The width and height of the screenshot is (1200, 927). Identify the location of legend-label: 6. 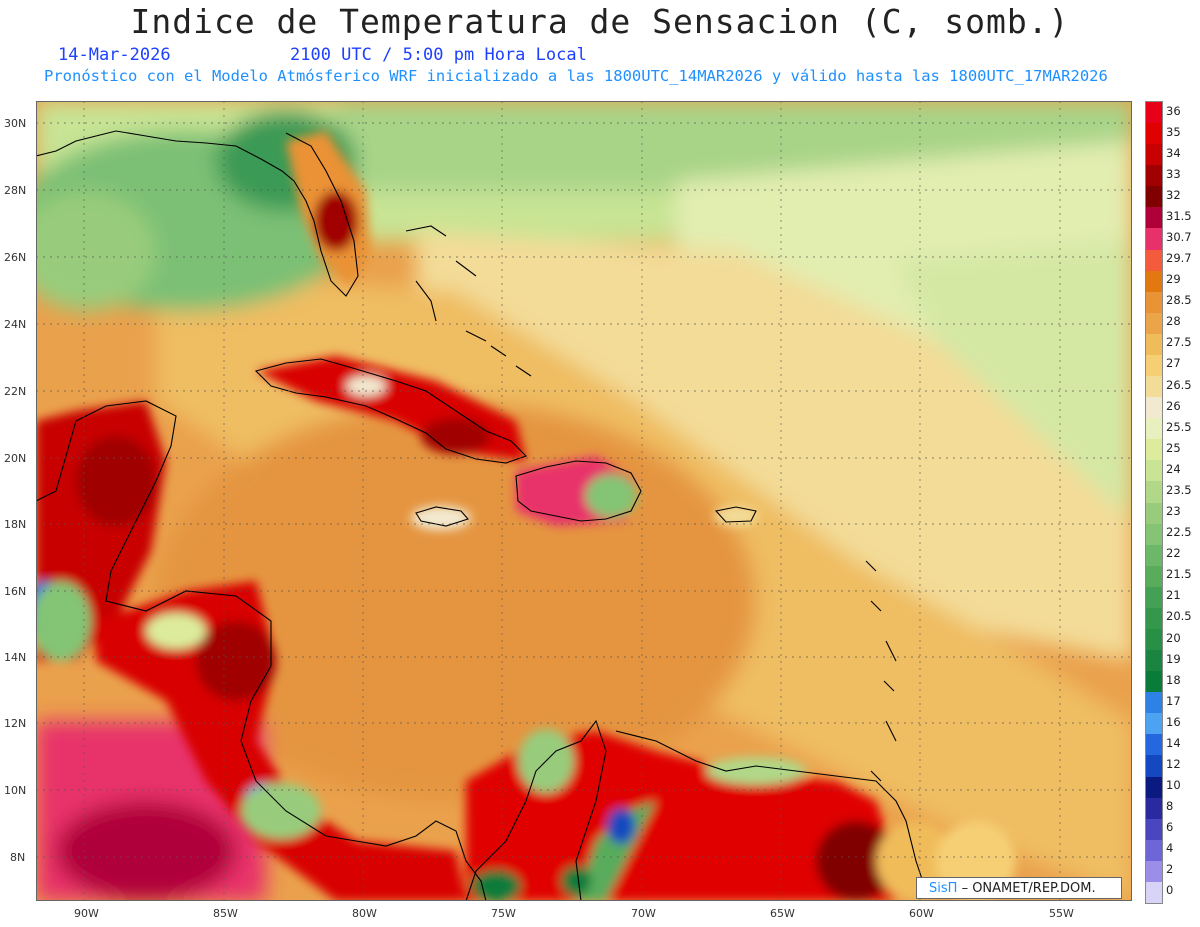
(1170, 827).